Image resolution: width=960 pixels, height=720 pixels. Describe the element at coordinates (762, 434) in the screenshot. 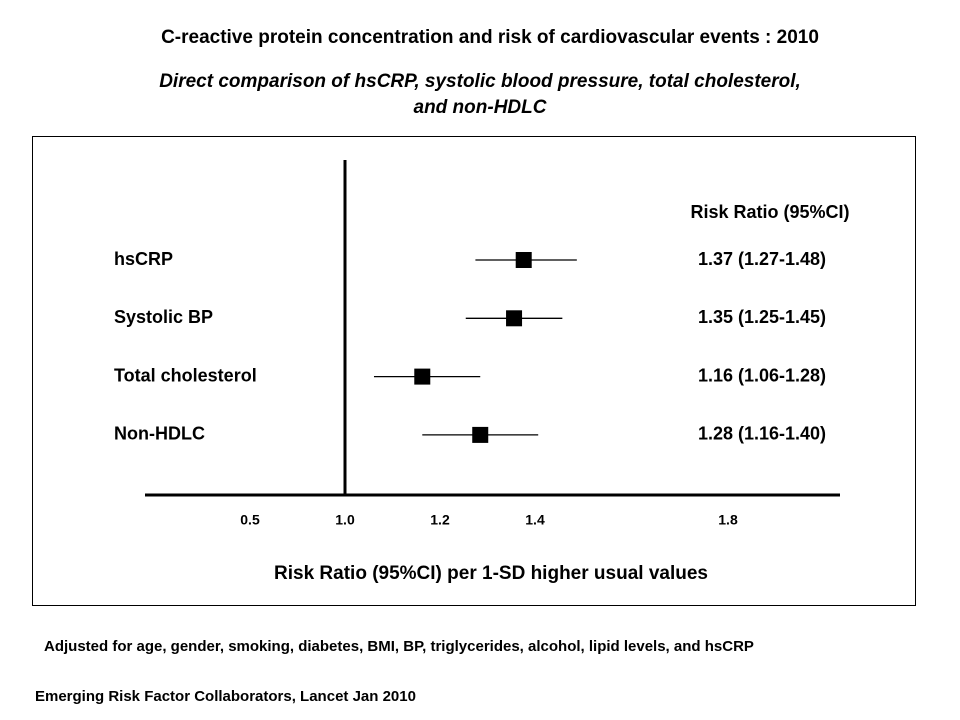

I see `ci-value-3: 1.28 (1.16-1.40)` at that location.